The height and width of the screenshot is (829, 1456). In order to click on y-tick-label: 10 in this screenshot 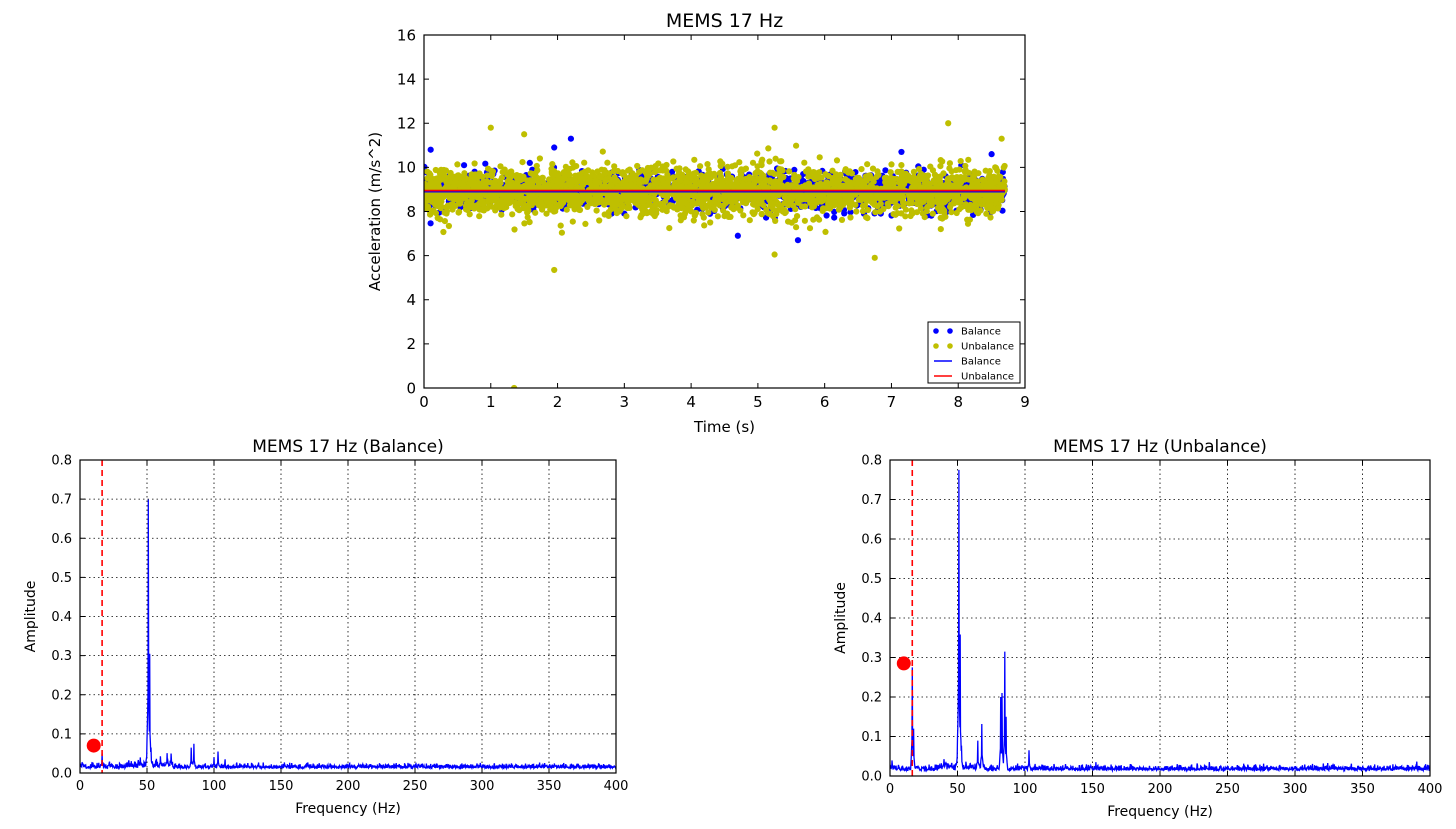, I will do `click(406, 168)`.